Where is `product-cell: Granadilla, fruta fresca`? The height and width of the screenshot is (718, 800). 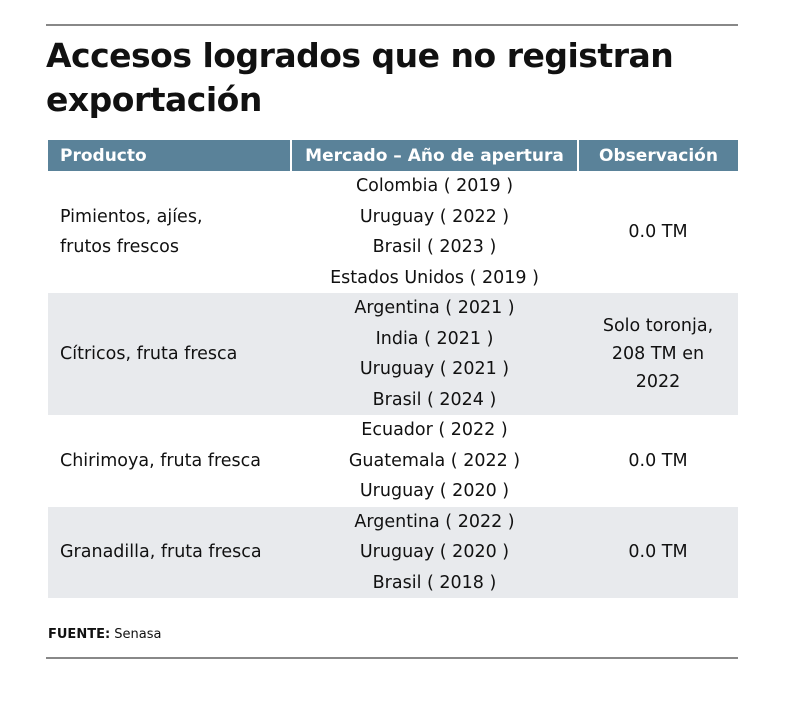 product-cell: Granadilla, fruta fresca is located at coordinates (169, 552).